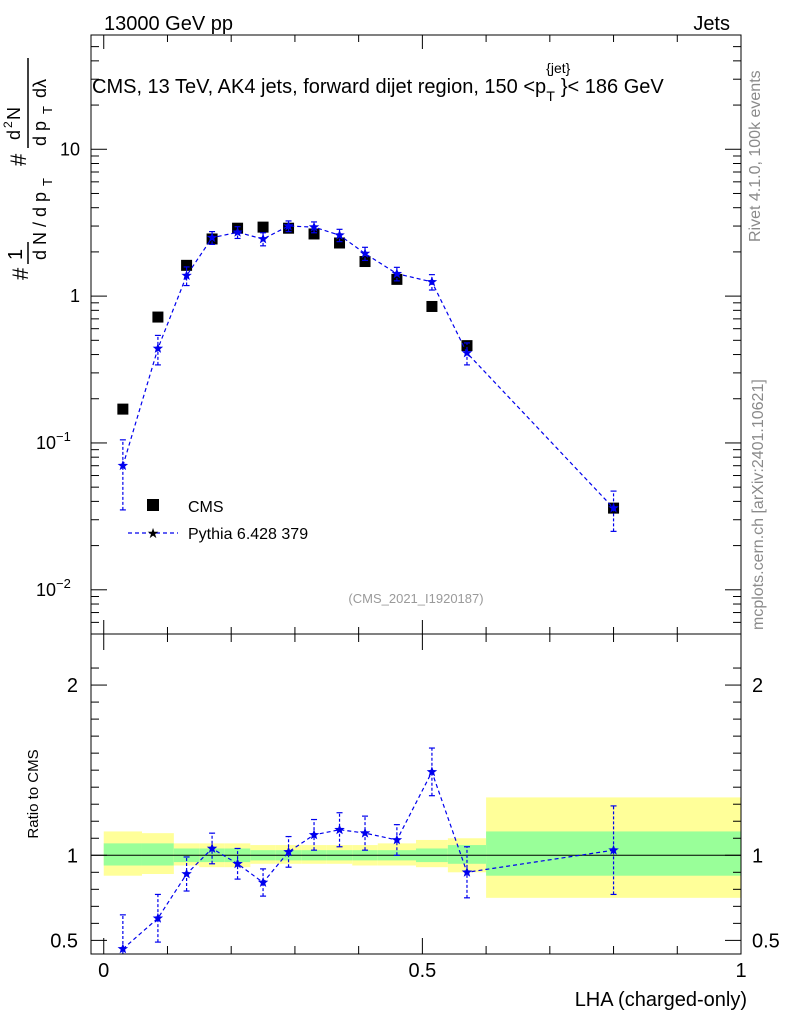 The width and height of the screenshot is (786, 1024). I want to click on ratio-uncertainty-bands, so click(422, 847).